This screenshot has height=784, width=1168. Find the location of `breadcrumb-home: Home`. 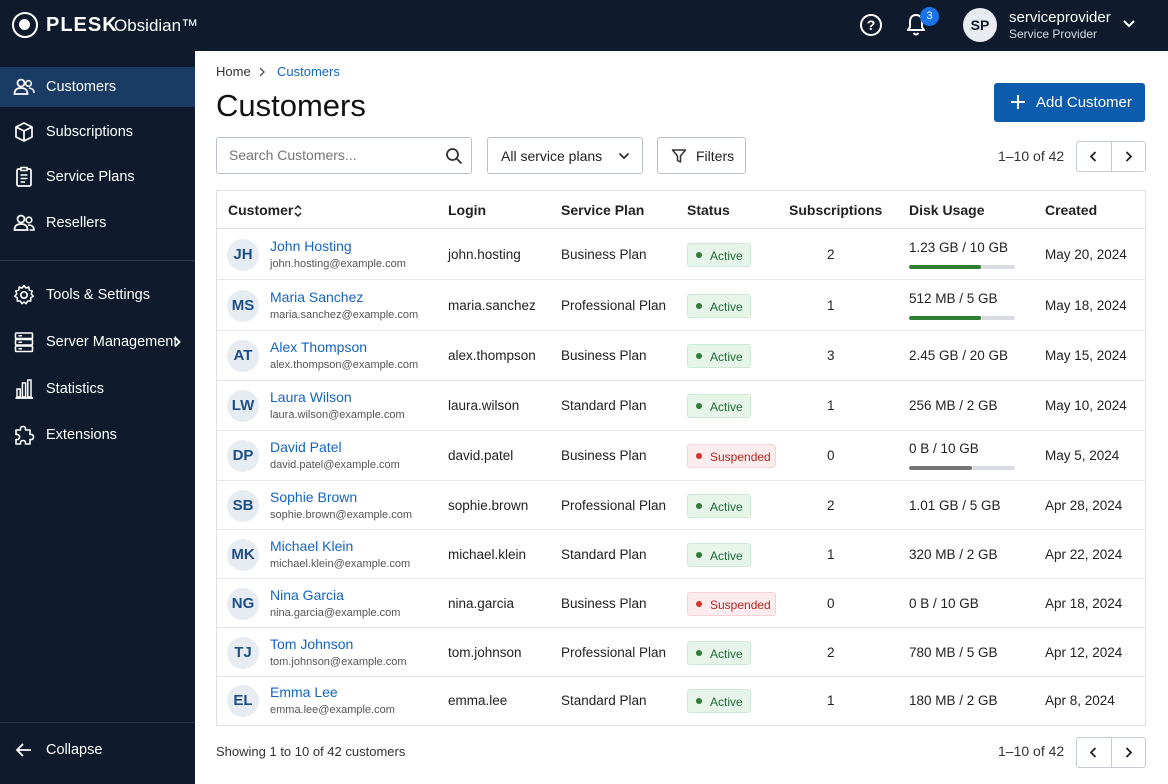

breadcrumb-home: Home is located at coordinates (233, 71).